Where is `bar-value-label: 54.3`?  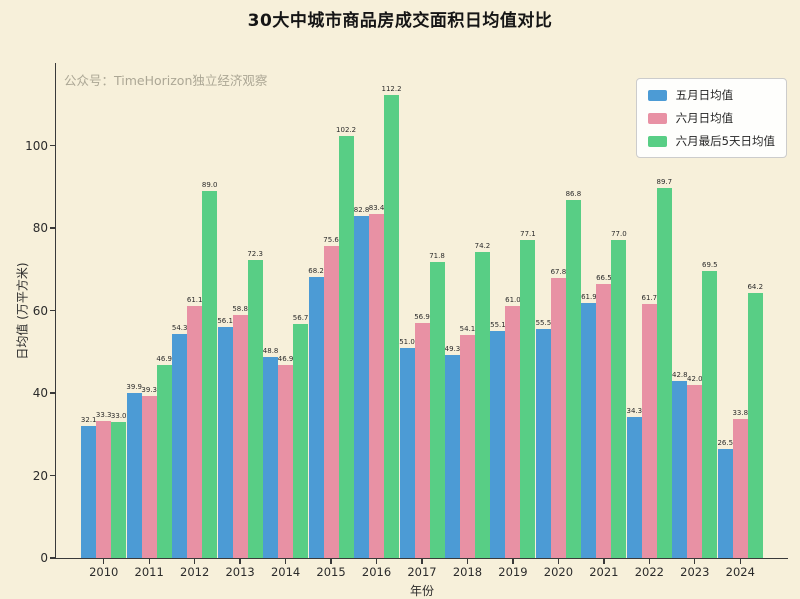 bar-value-label: 54.3 is located at coordinates (179, 328).